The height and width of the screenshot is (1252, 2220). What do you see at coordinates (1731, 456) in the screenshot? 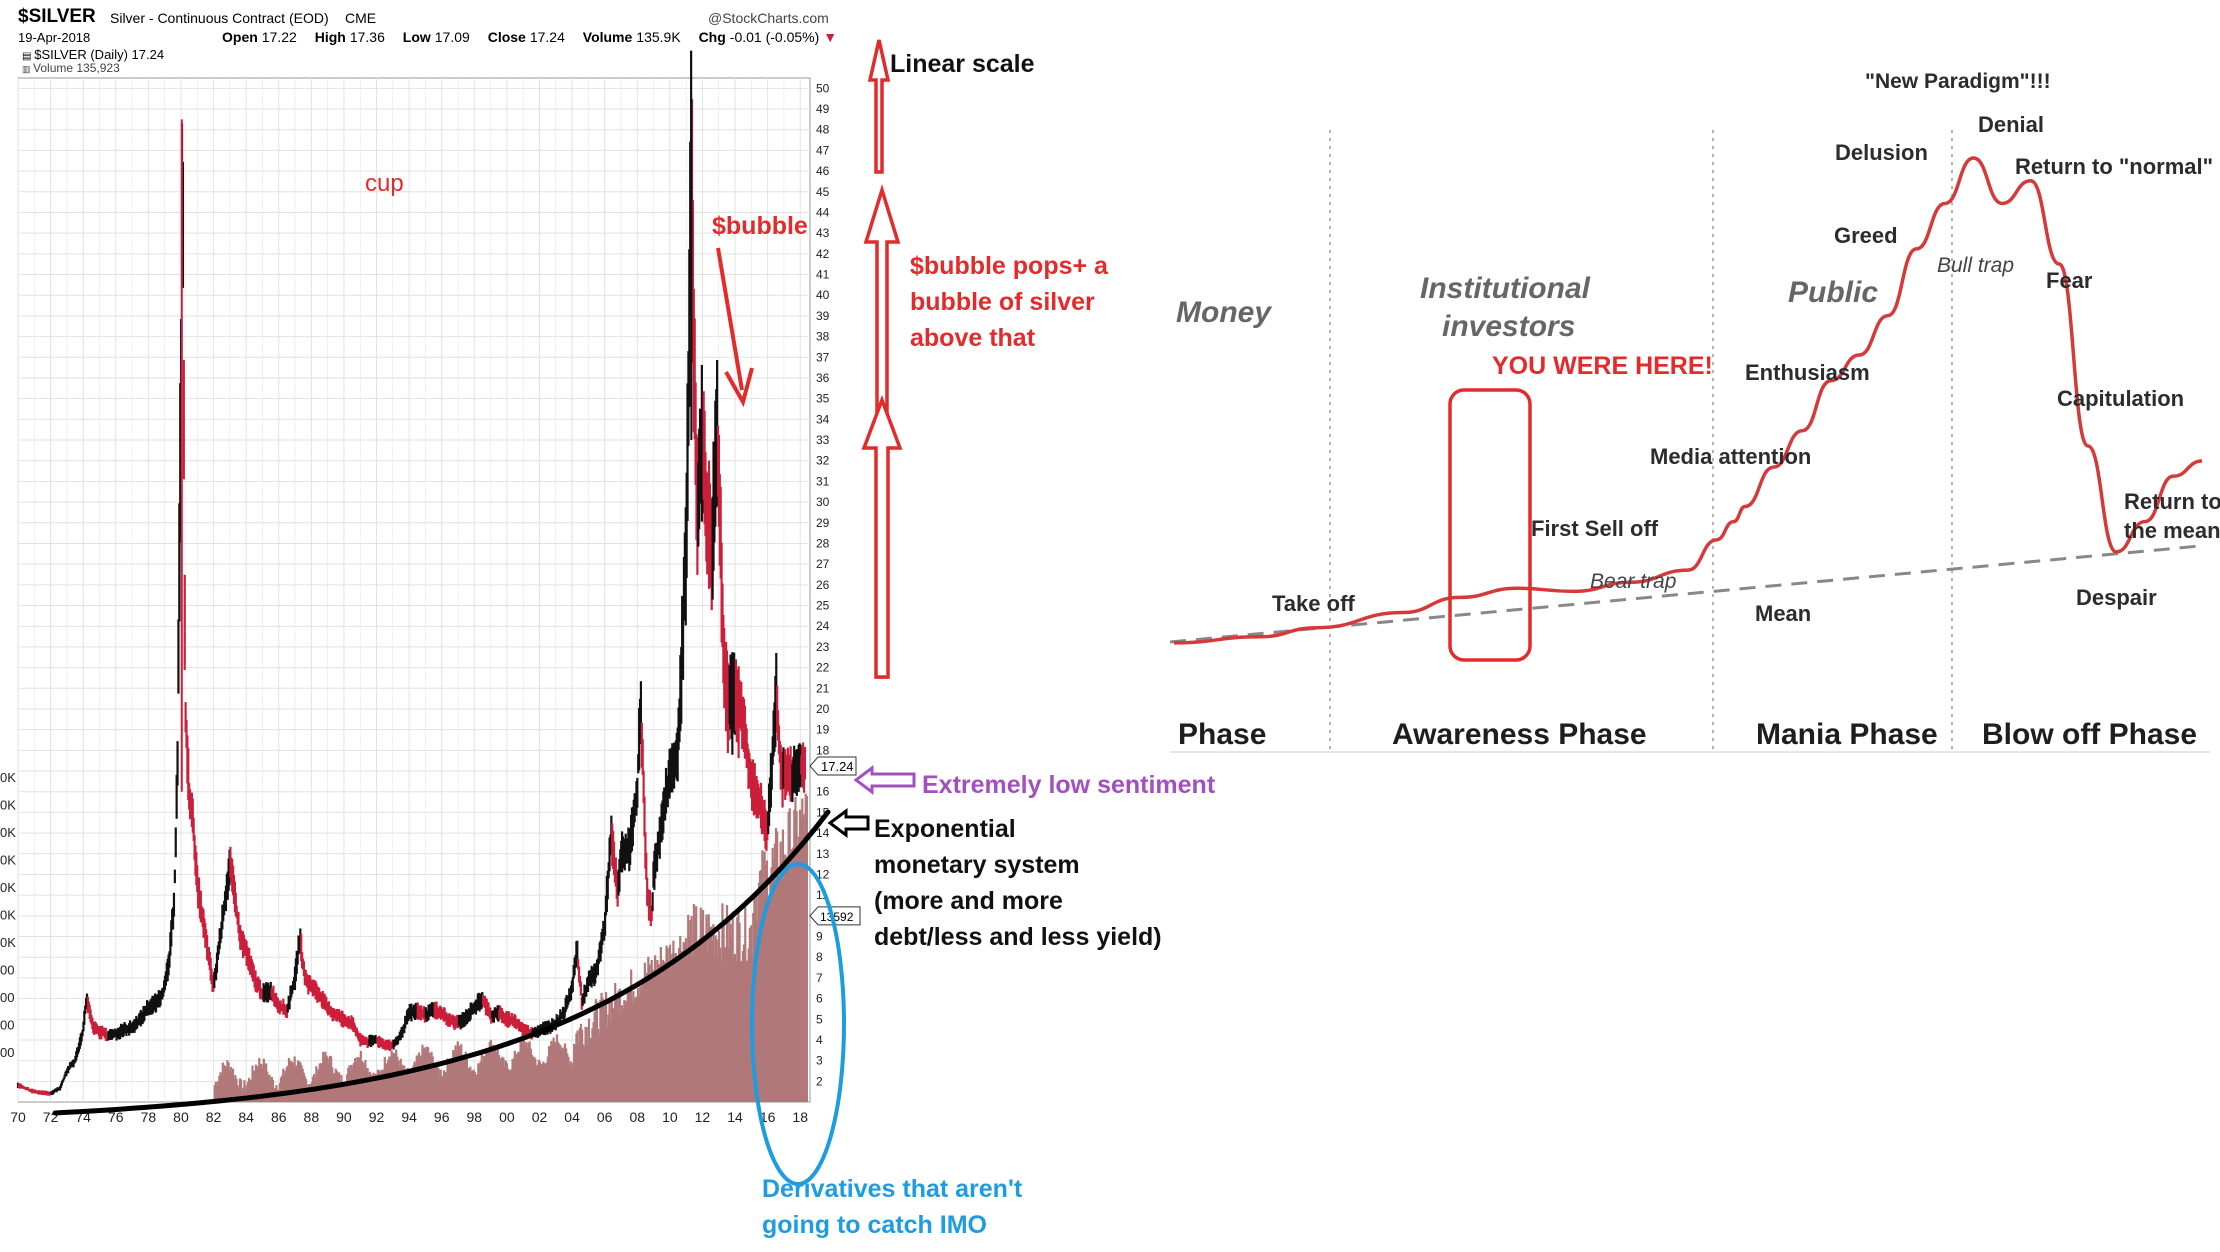
I see `label-media-attention: Media attention` at bounding box center [1731, 456].